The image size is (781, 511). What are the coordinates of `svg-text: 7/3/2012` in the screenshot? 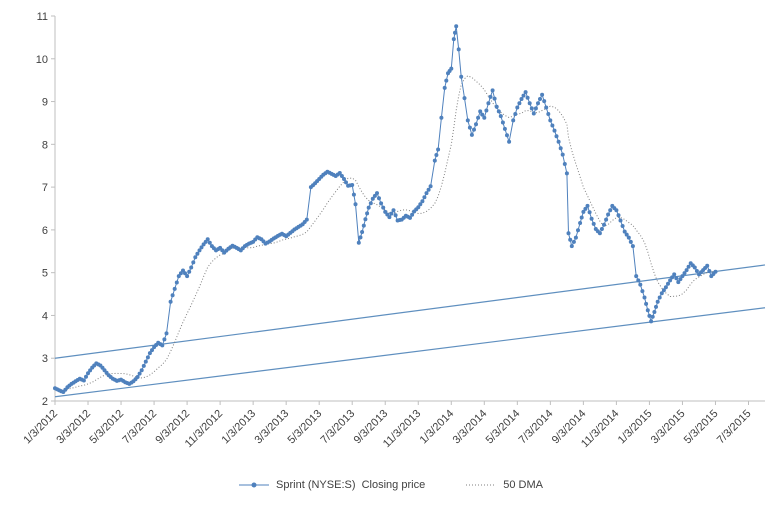 It's located at (139, 427).